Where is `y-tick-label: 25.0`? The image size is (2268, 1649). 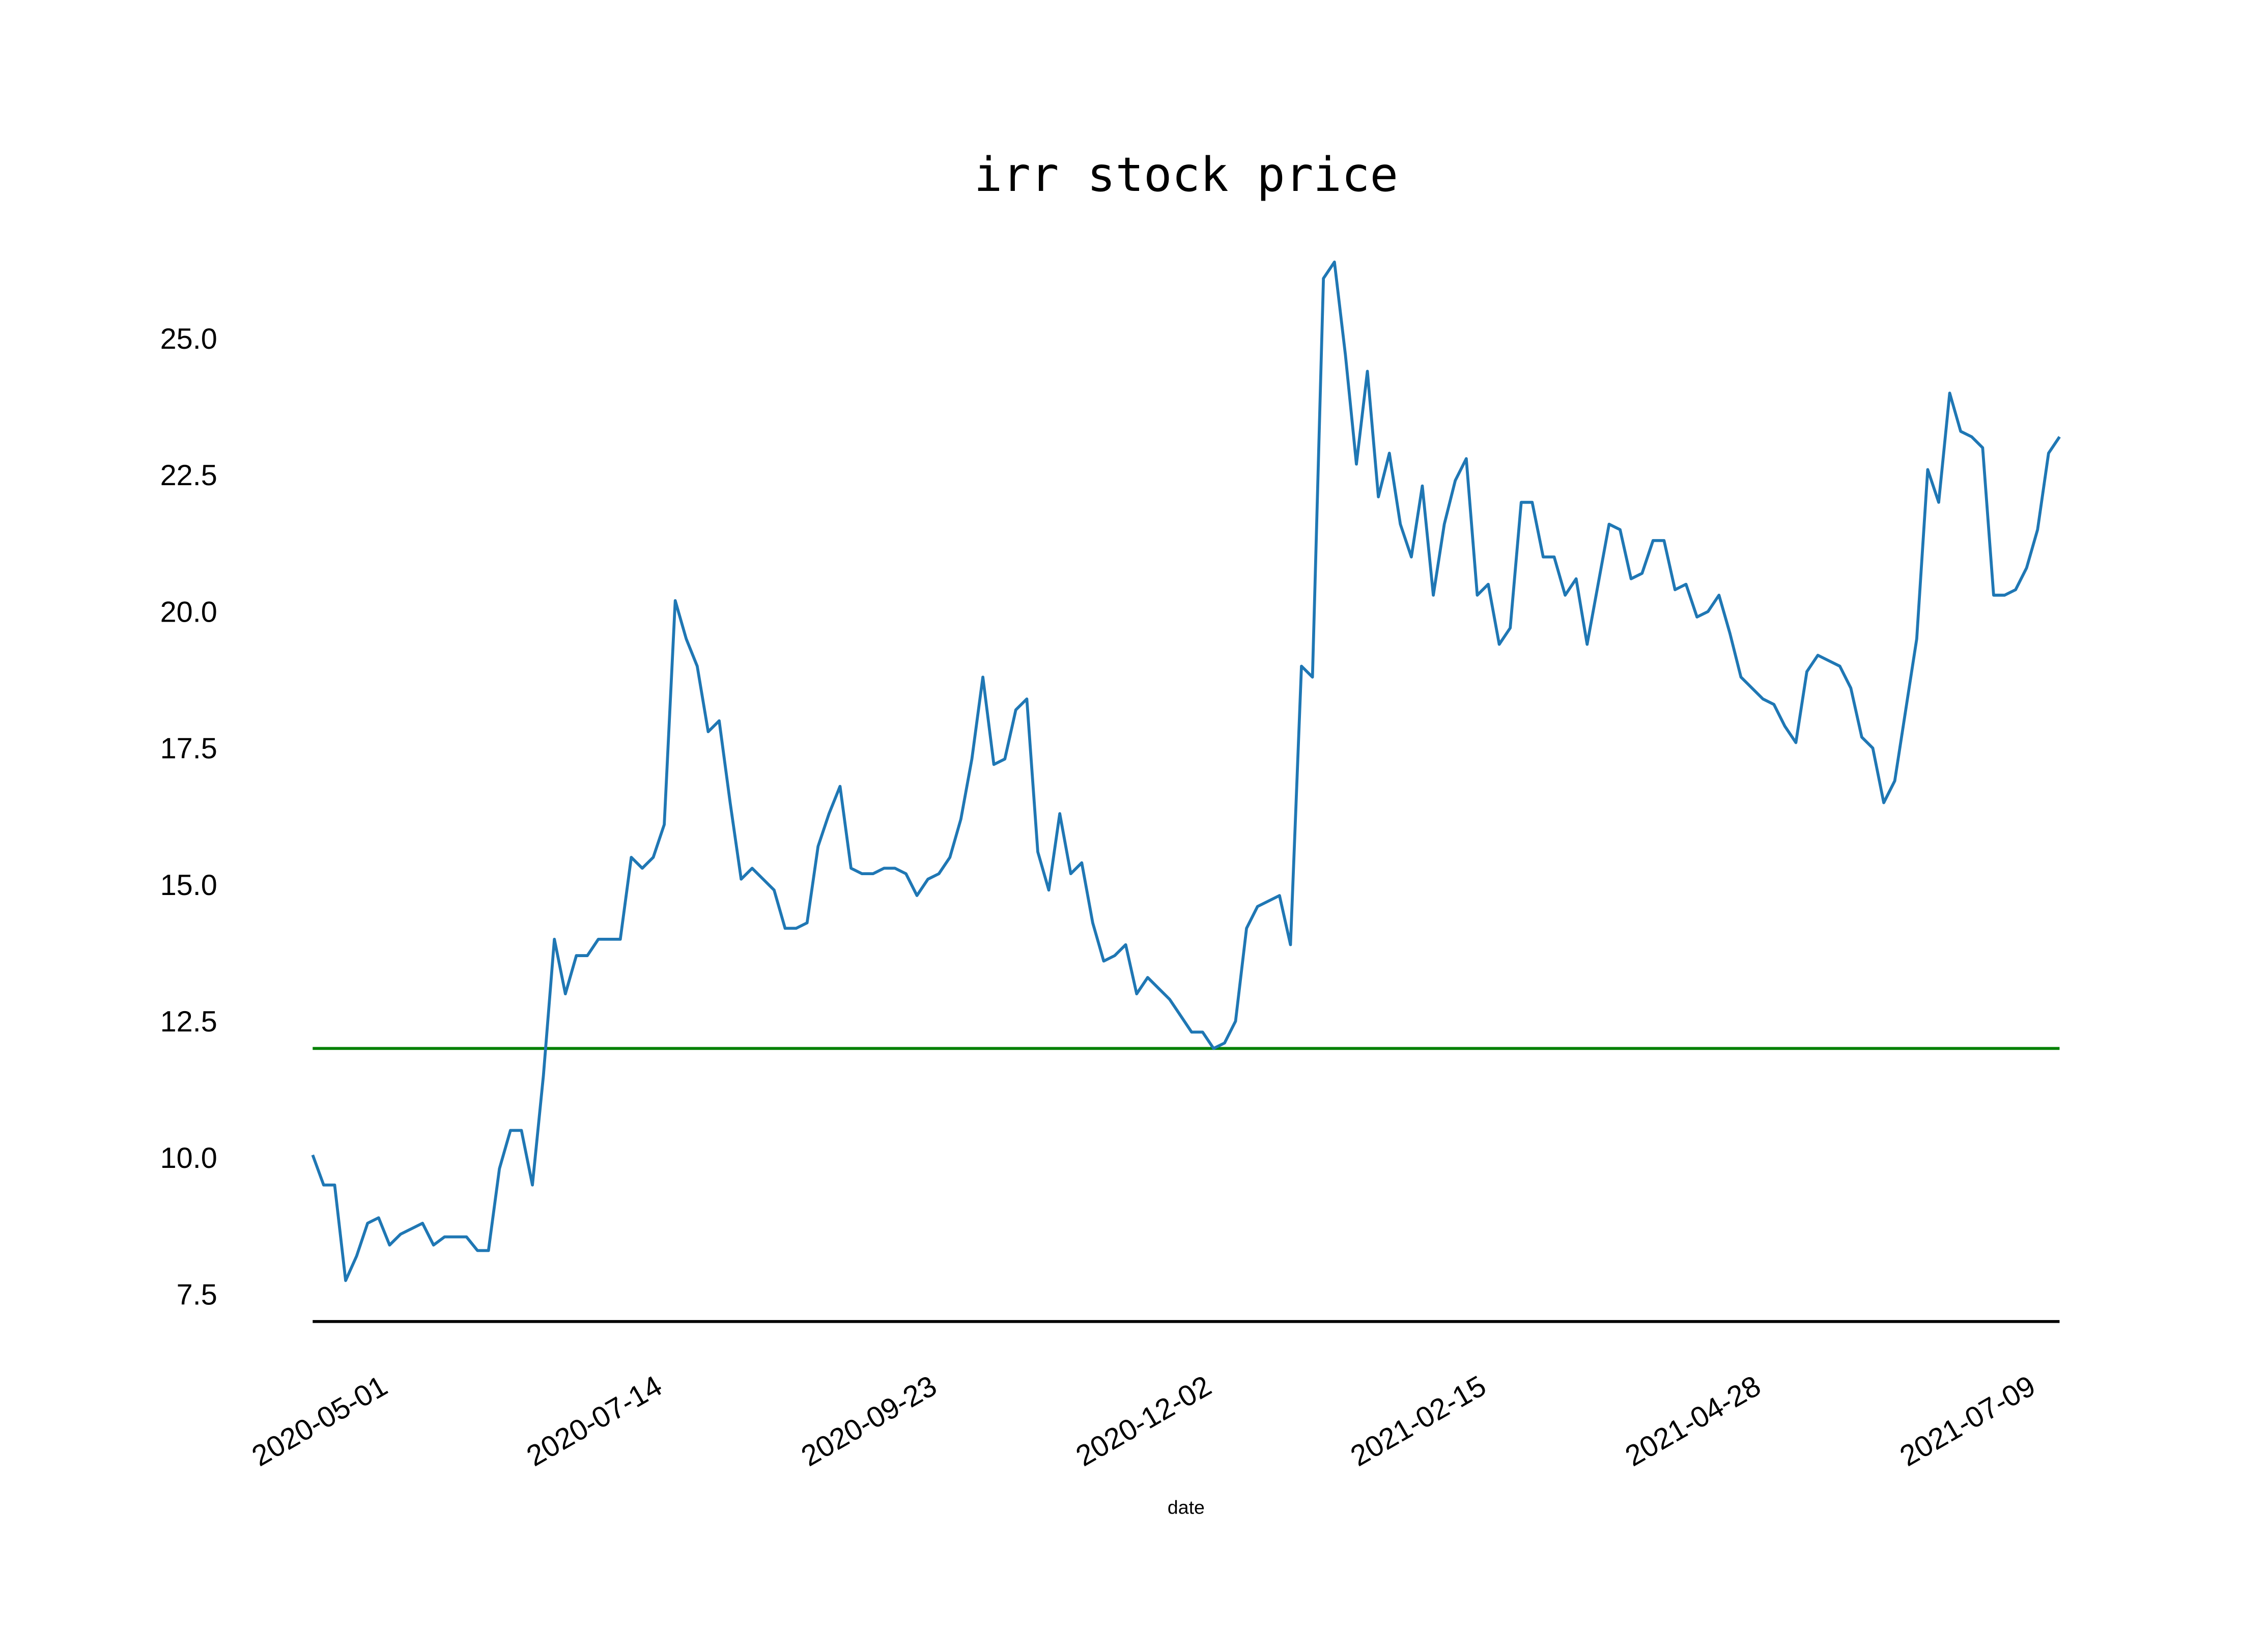
y-tick-label: 25.0 is located at coordinates (189, 339).